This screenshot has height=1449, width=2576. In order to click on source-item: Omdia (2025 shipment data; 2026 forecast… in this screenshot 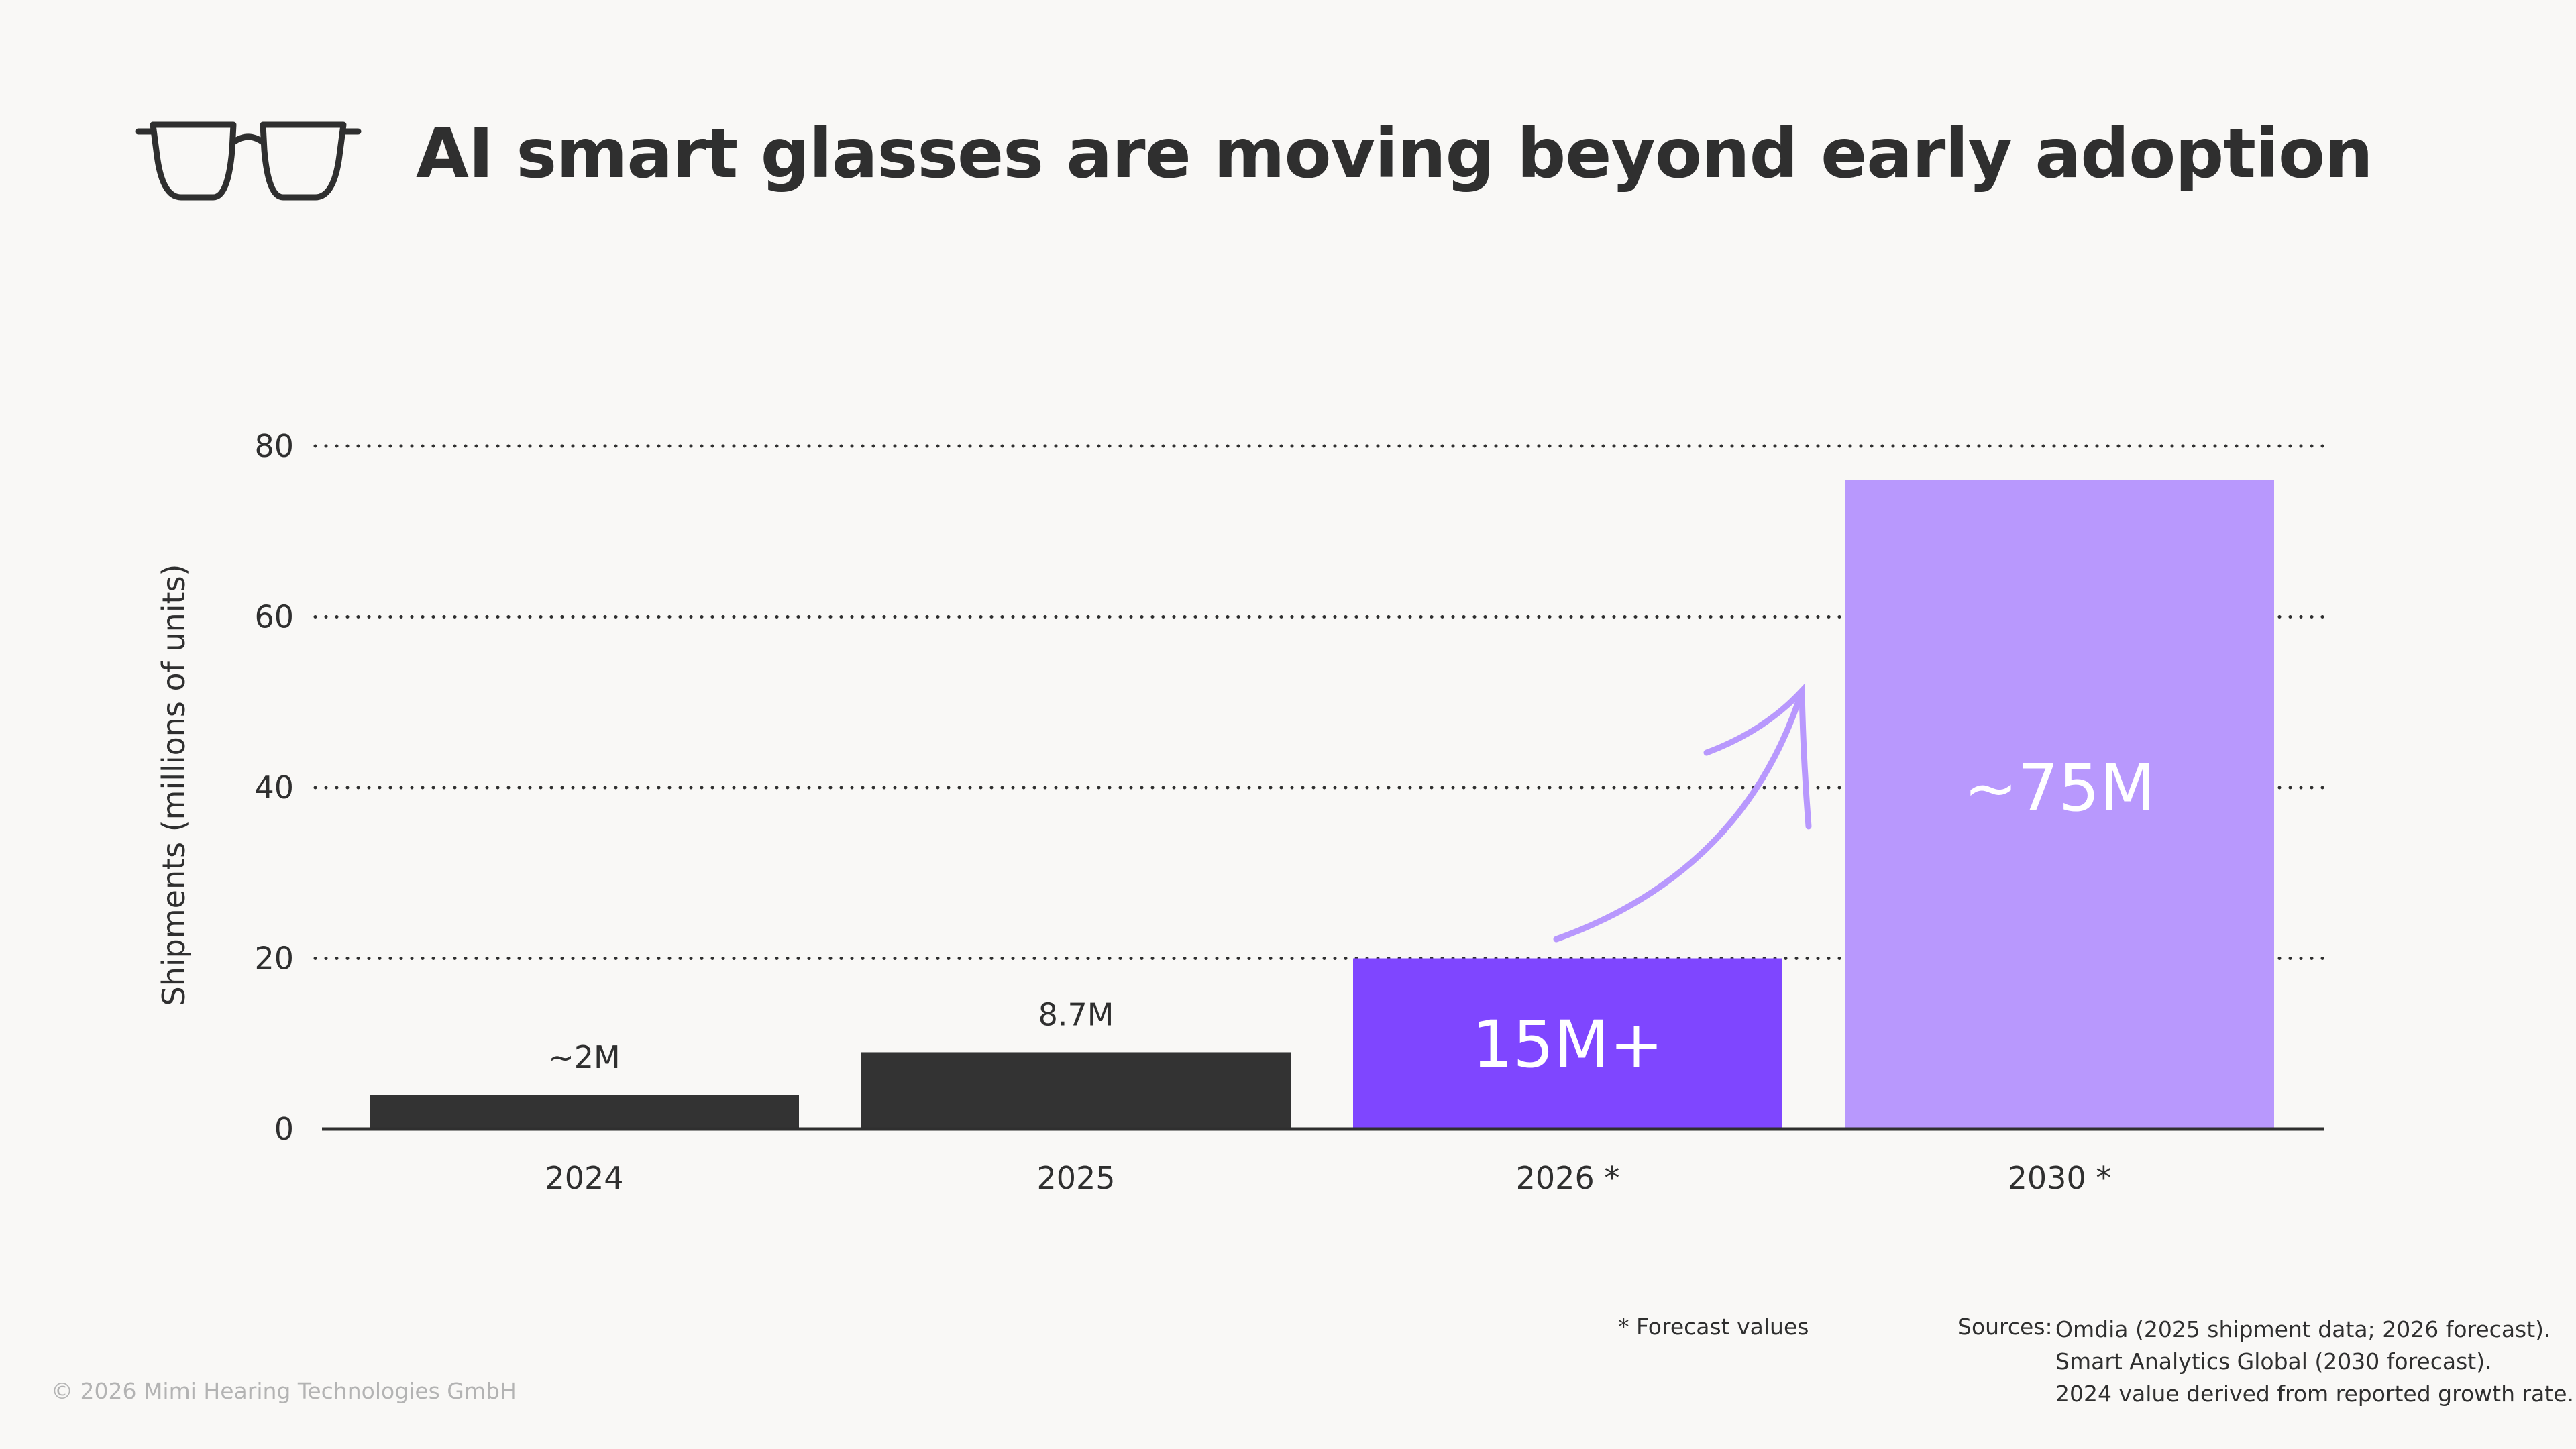, I will do `click(2303, 1329)`.